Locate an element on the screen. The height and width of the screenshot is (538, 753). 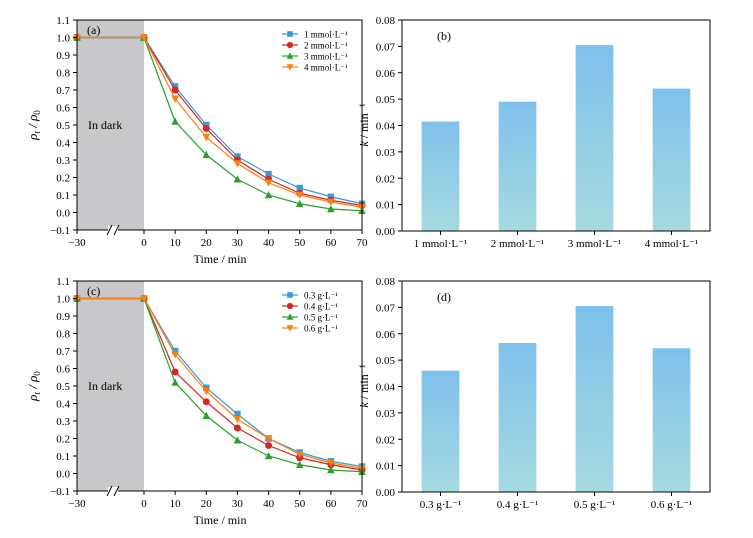
x-tick-label: 3 mmol·L⁻¹ is located at coordinates (594, 244).